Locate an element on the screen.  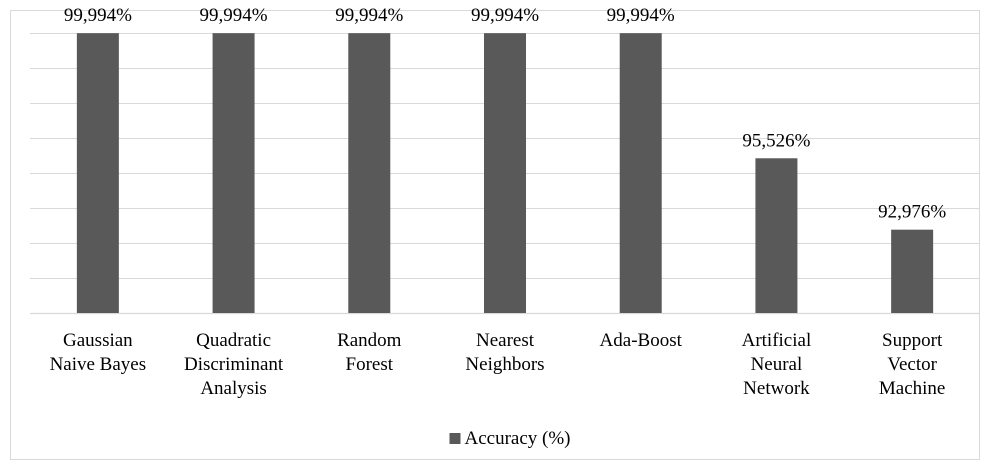
category-label: Machine is located at coordinates (912, 388).